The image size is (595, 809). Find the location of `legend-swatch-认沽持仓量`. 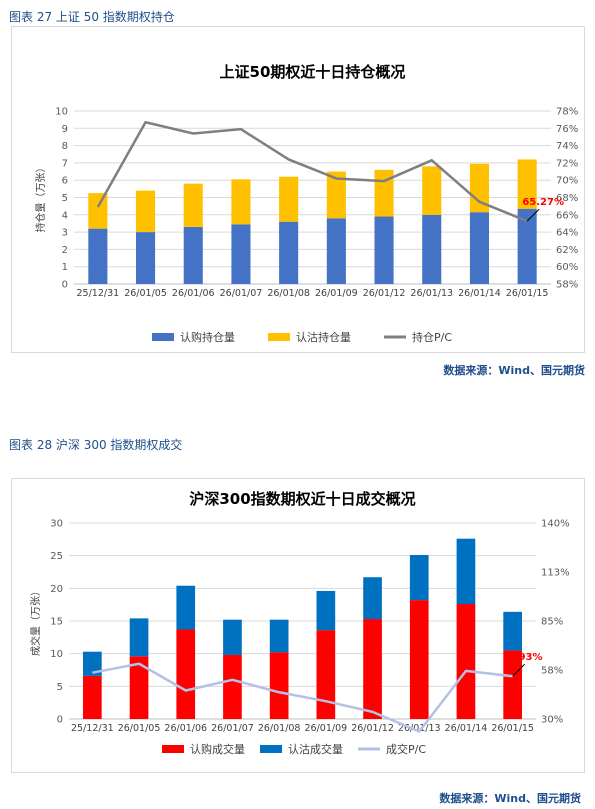

legend-swatch-认沽持仓量 is located at coordinates (279, 337).